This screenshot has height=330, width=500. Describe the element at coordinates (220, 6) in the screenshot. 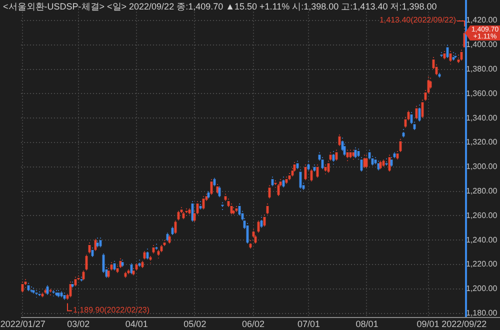

I see `chart-title: <서울외환-USDSP-체결> <일> 2022/09/22 종:1,409.70 ▲15.50 +1.11% 시:1,398.00 고:1,413.40 저:1,398.00` at that location.